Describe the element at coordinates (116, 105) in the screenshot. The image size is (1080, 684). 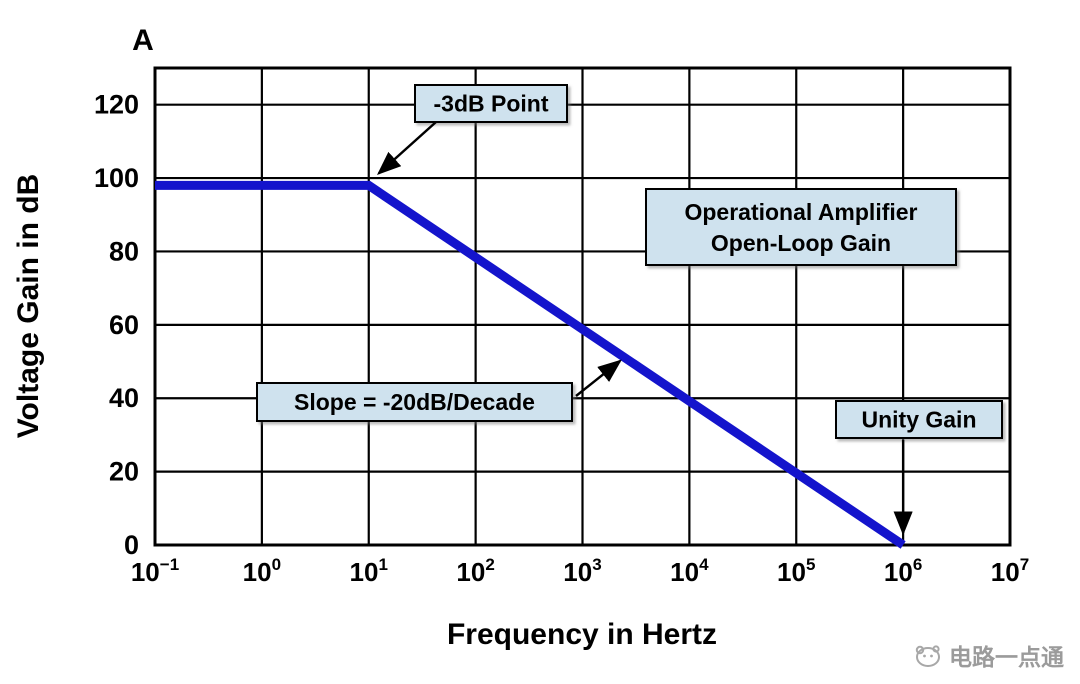
I see `y-tick-label: 120` at that location.